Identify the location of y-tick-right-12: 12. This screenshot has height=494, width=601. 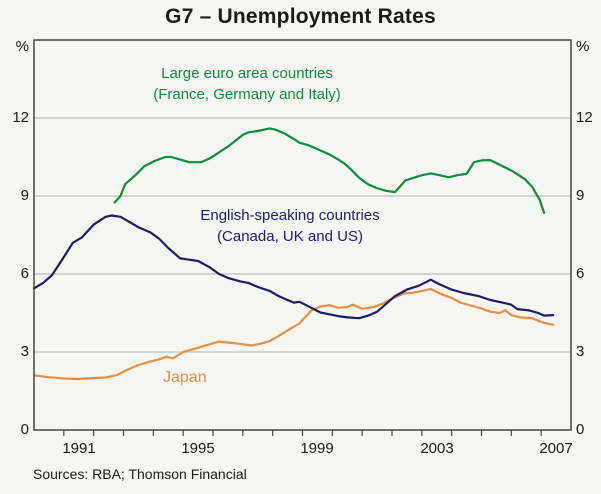
(584, 117).